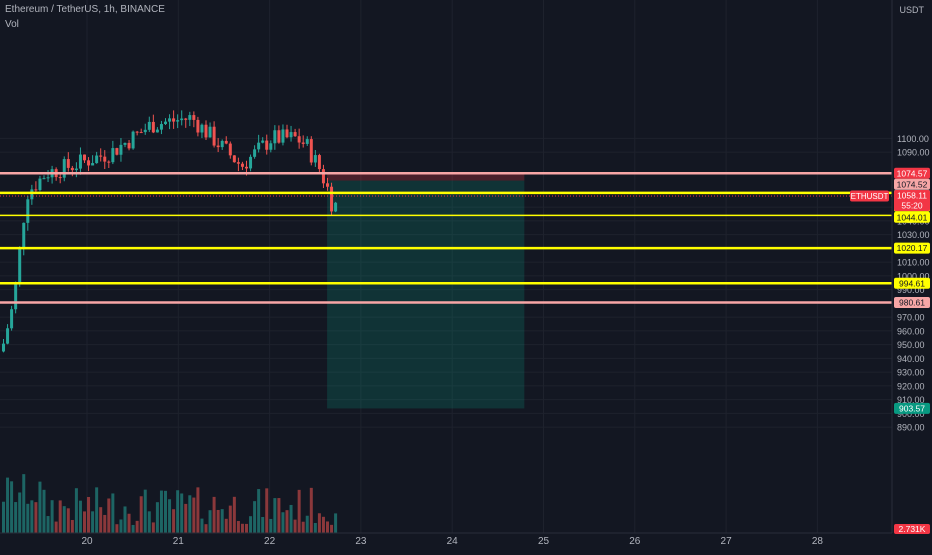 This screenshot has height=555, width=932. I want to click on price-tag-label: 1074.52, so click(912, 184).